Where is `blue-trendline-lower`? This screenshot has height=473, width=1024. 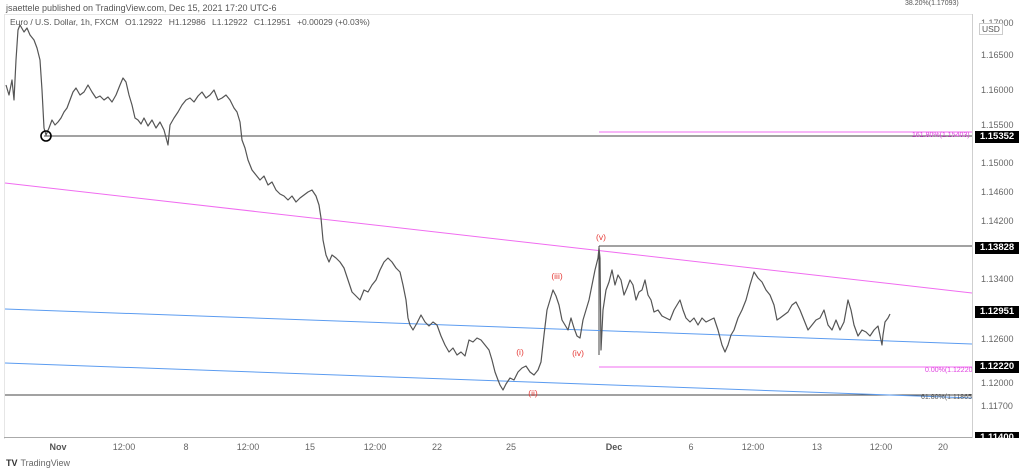 blue-trendline-lower is located at coordinates (488, 380).